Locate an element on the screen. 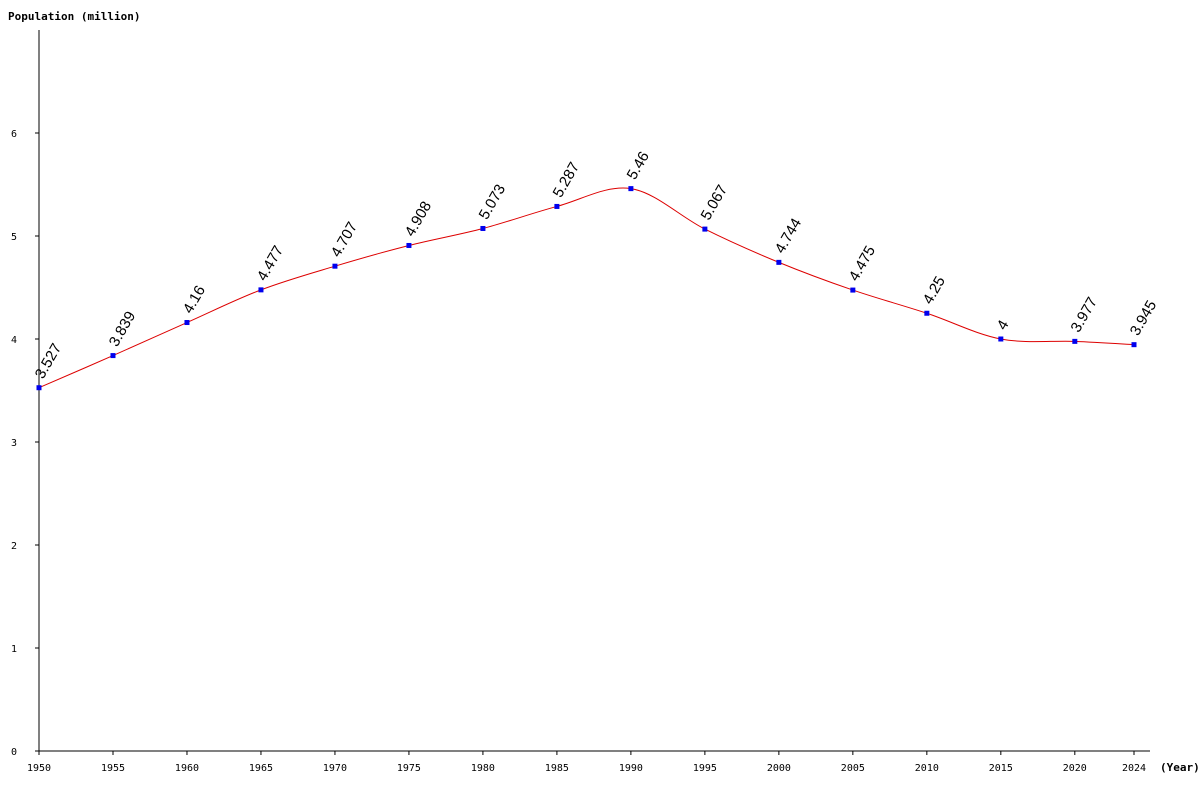 Image resolution: width=1200 pixels, height=800 pixels. x-tick-label: 1990 is located at coordinates (631, 768).